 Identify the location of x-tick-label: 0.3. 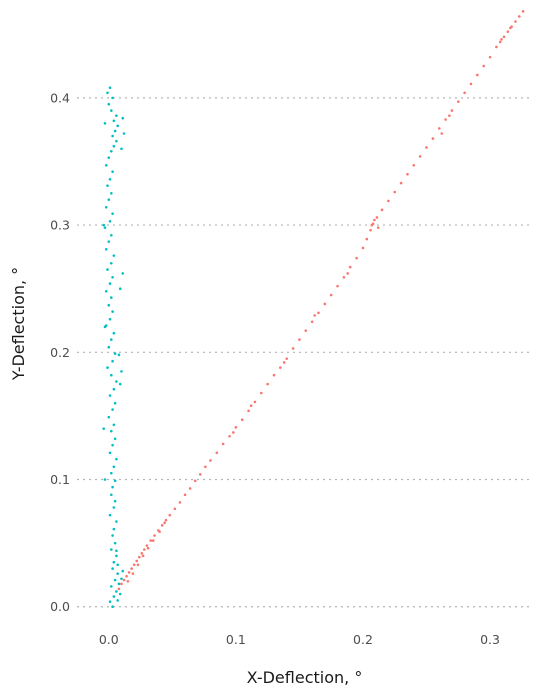
(490, 639).